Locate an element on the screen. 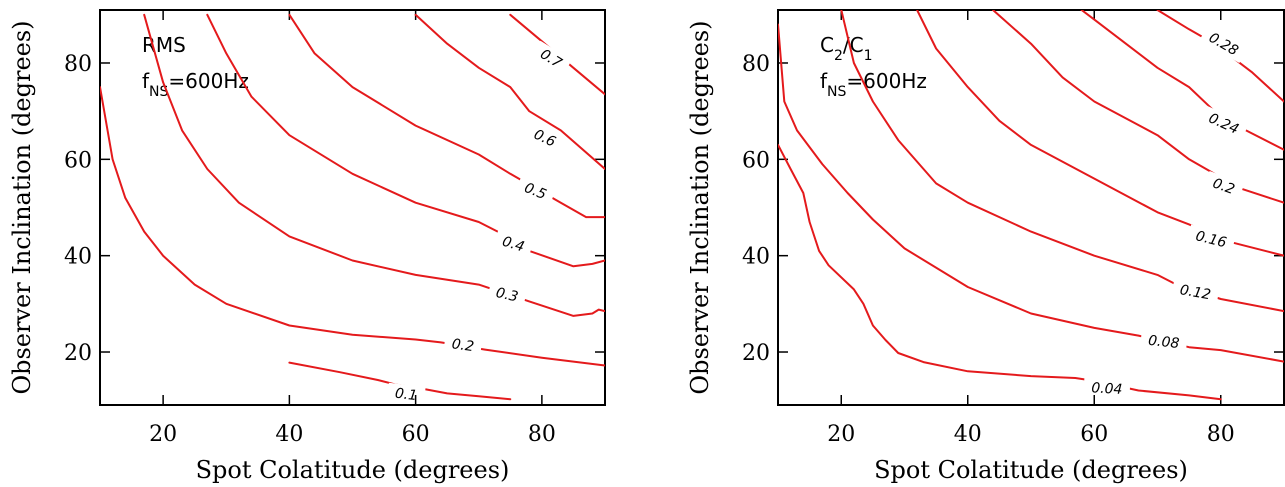  contour-label: 0.12 is located at coordinates (1196, 292).